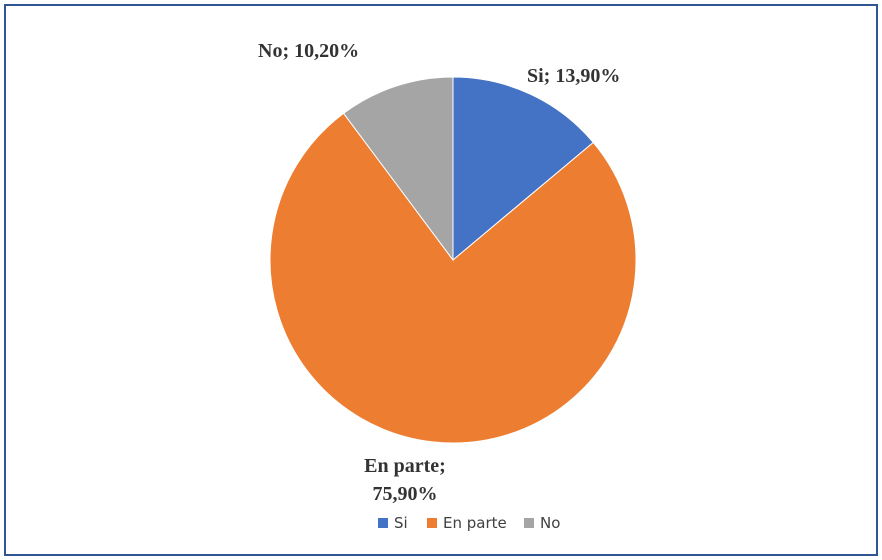 Image resolution: width=882 pixels, height=560 pixels. What do you see at coordinates (401, 523) in the screenshot?
I see `legend-label: Si` at bounding box center [401, 523].